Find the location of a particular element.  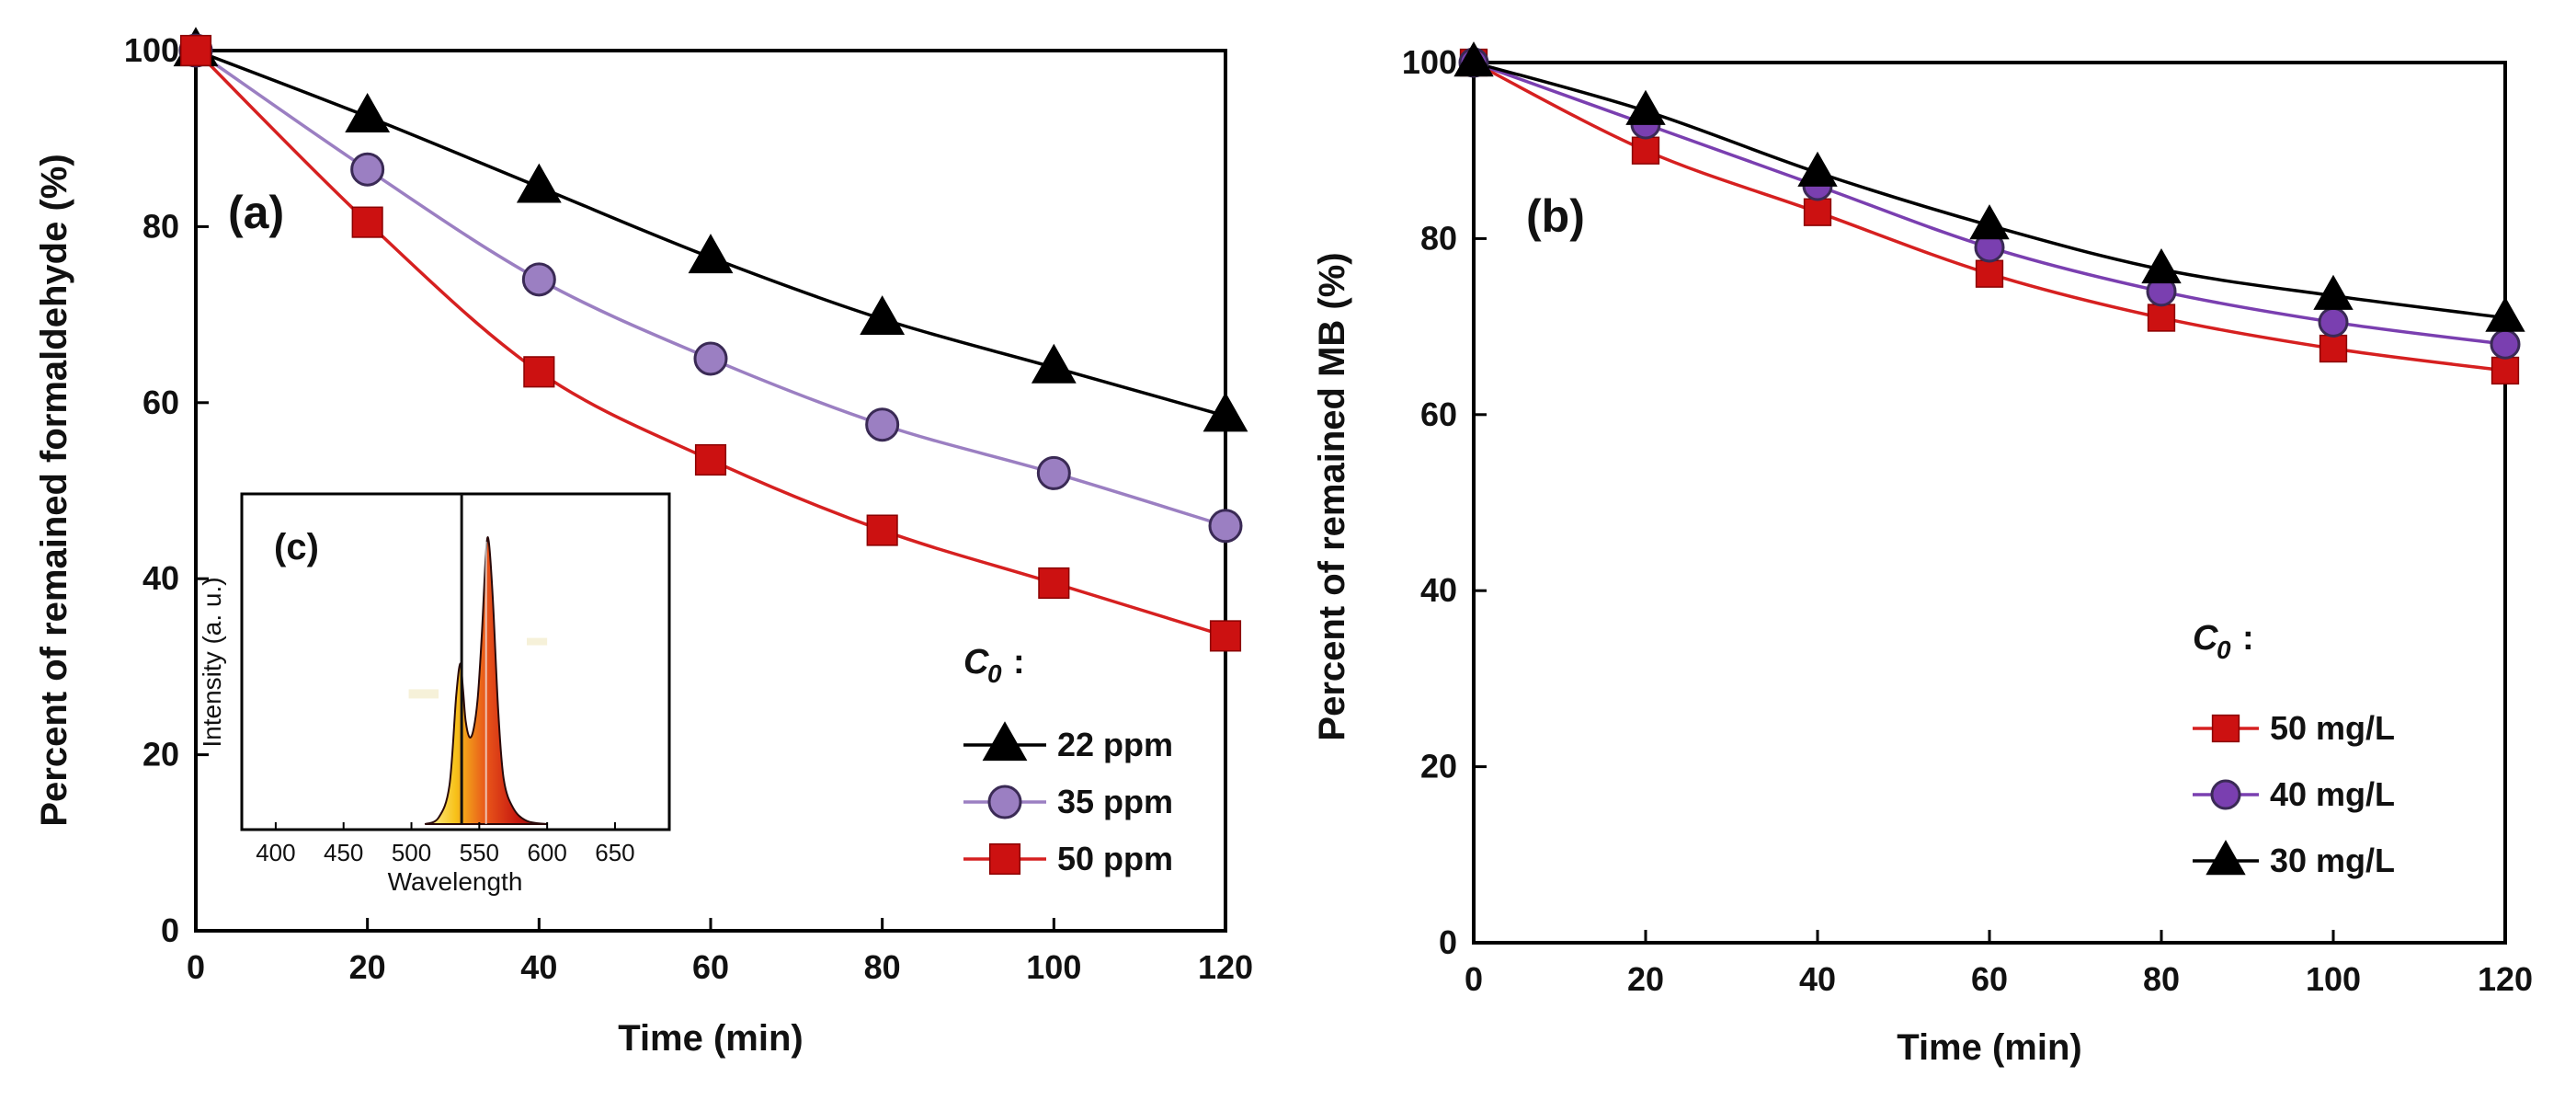

panel-a-x-axis-title: Time (min) is located at coordinates (711, 1038).